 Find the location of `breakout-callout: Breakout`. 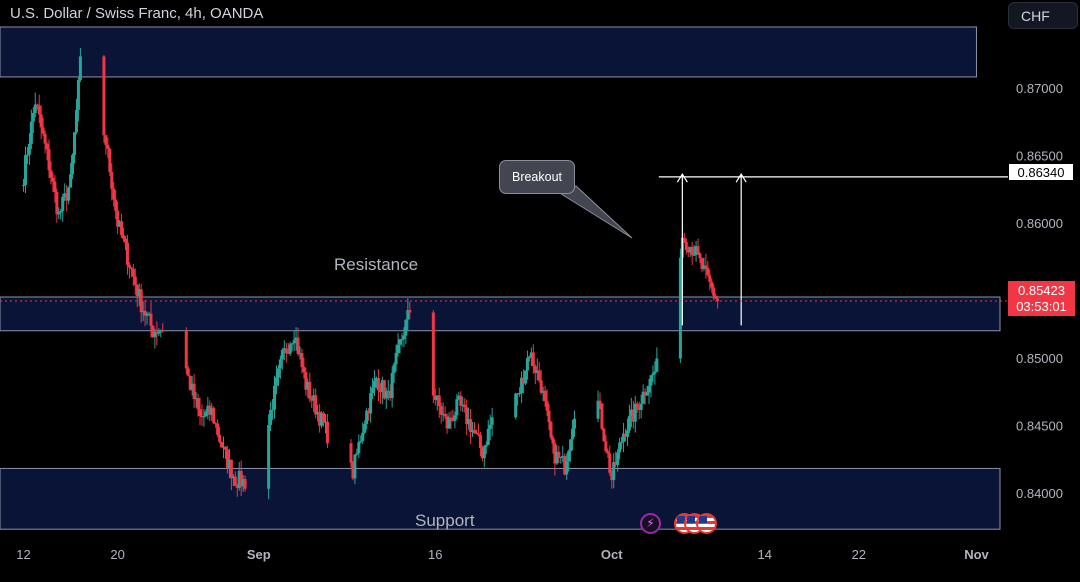

breakout-callout: Breakout is located at coordinates (537, 177).